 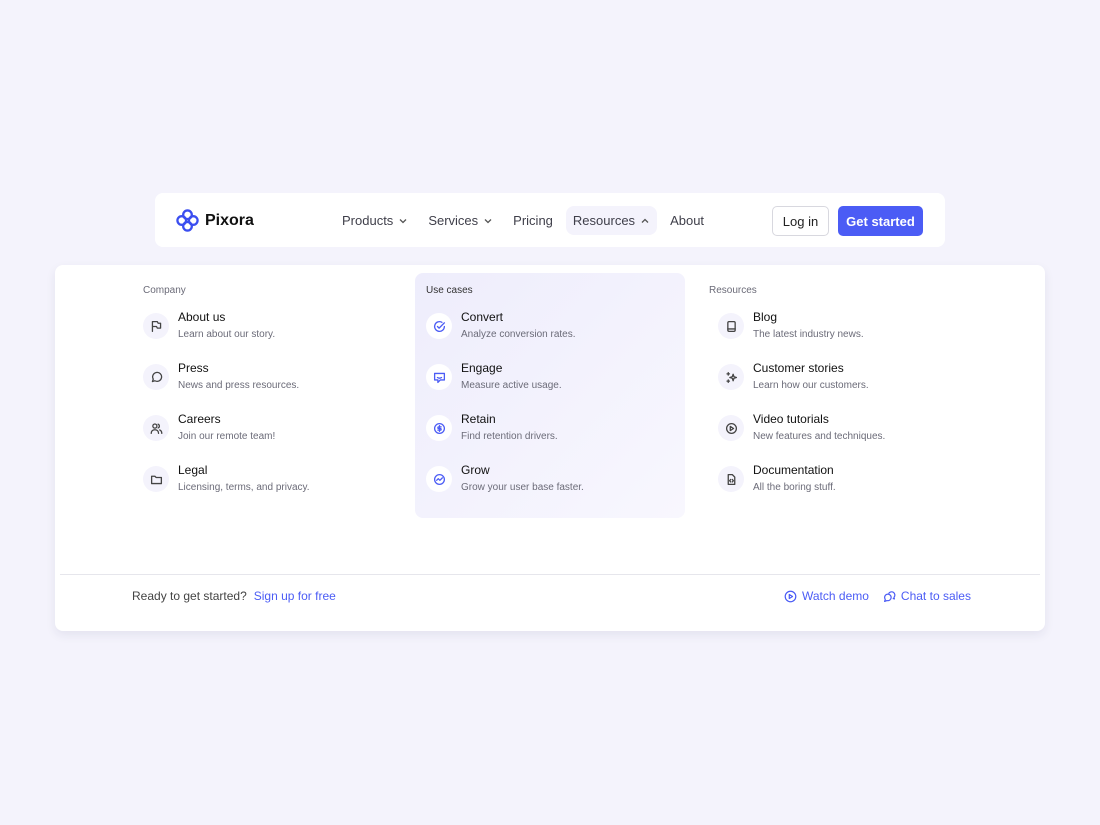 I want to click on watch-demo-link: Watch demo, so click(x=835, y=596).